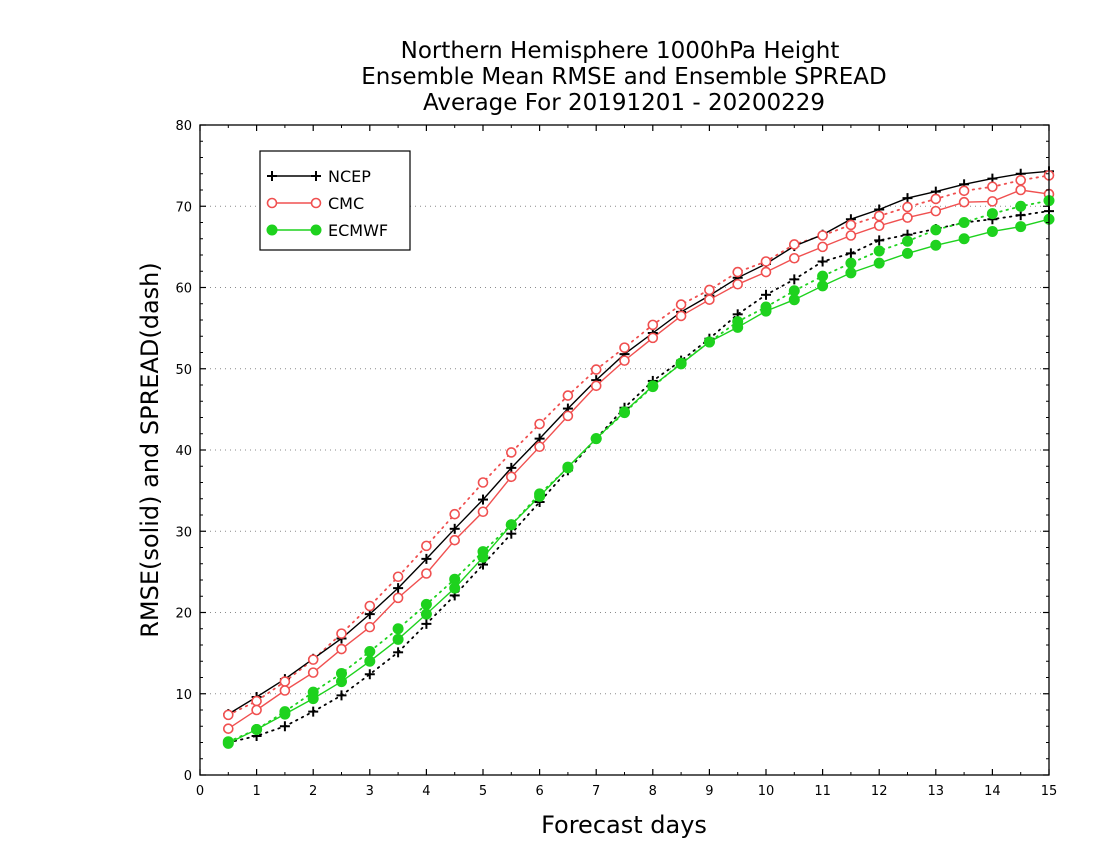 The image size is (1100, 850). What do you see at coordinates (256, 791) in the screenshot?
I see `x-tick-label-1: 1` at bounding box center [256, 791].